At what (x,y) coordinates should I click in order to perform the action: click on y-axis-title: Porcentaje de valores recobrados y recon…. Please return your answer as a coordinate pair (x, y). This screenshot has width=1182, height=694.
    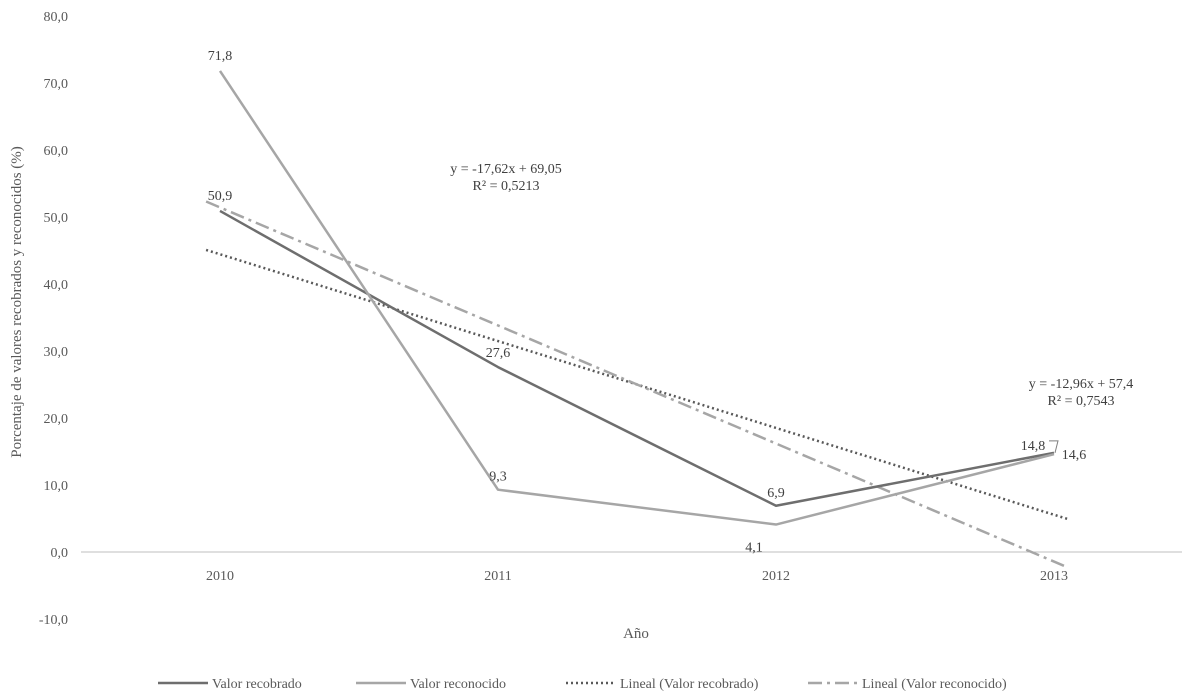
    Looking at the image, I should click on (17, 302).